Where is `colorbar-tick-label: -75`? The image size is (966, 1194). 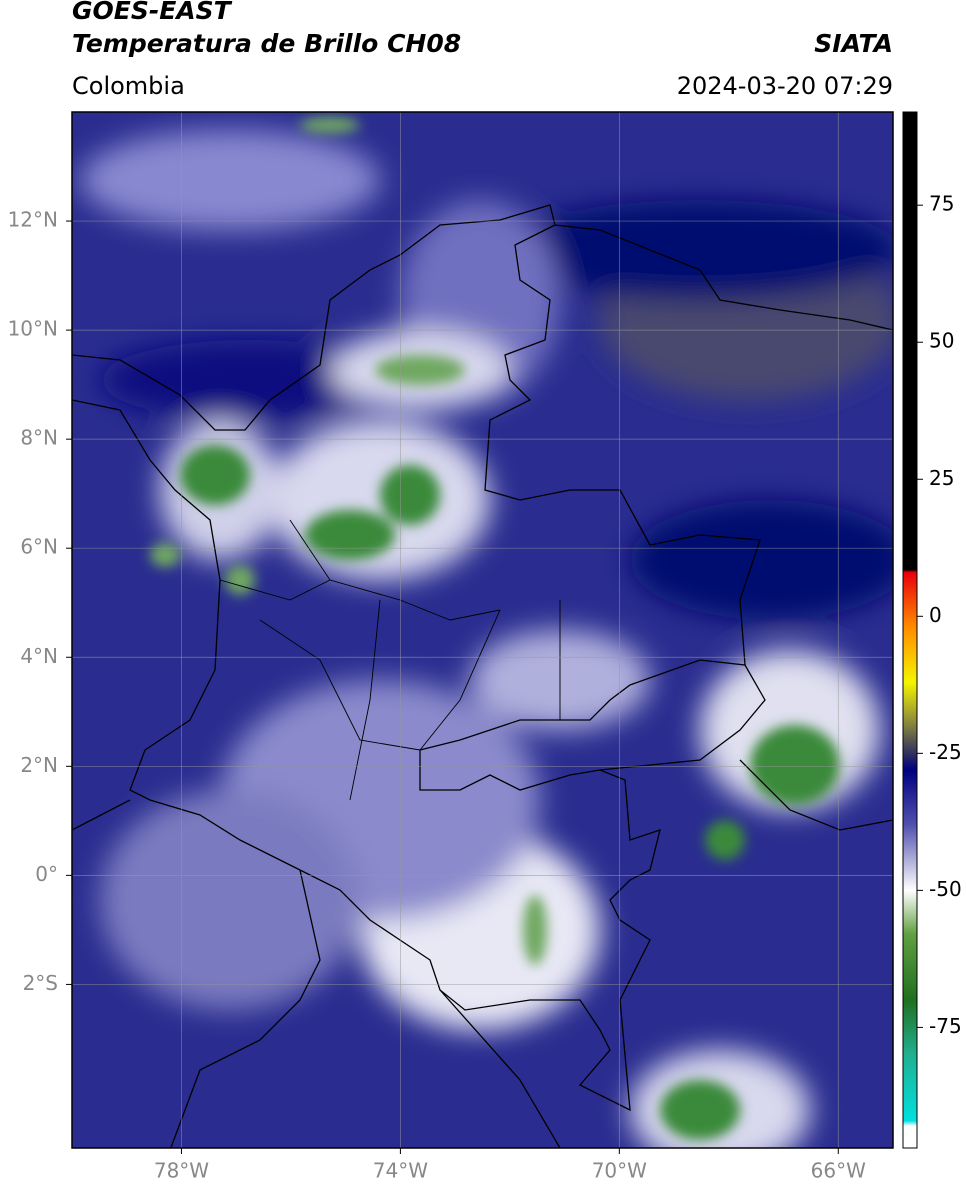 colorbar-tick-label: -75 is located at coordinates (945, 1026).